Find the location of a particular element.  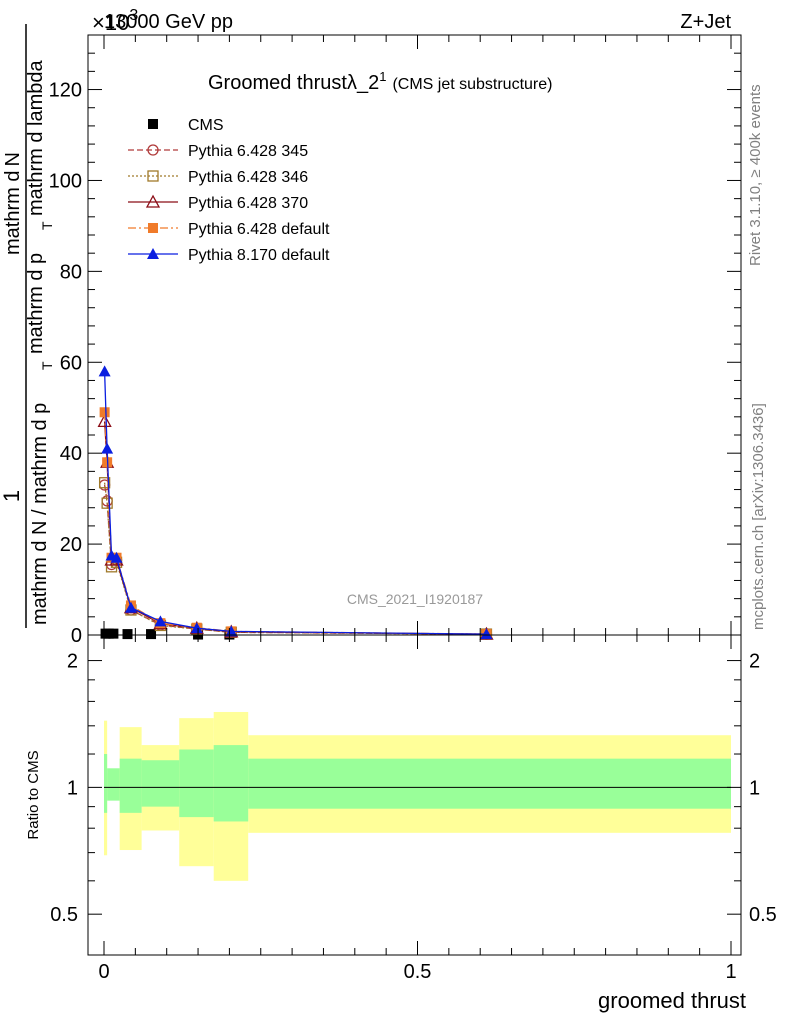

main-ytick-label: 20 is located at coordinates (71, 545).